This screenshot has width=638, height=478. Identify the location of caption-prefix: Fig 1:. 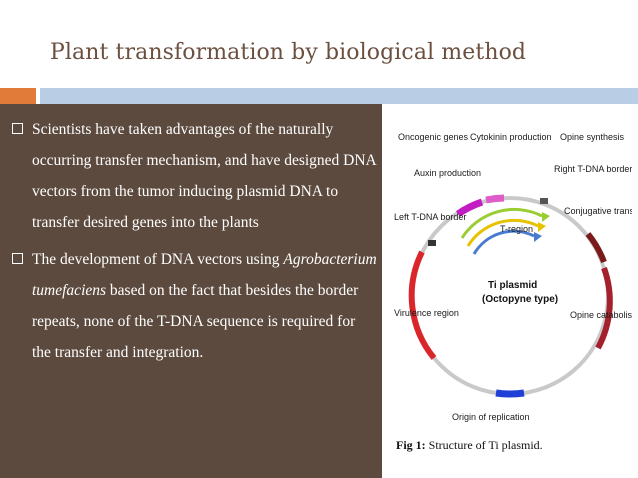
(411, 445).